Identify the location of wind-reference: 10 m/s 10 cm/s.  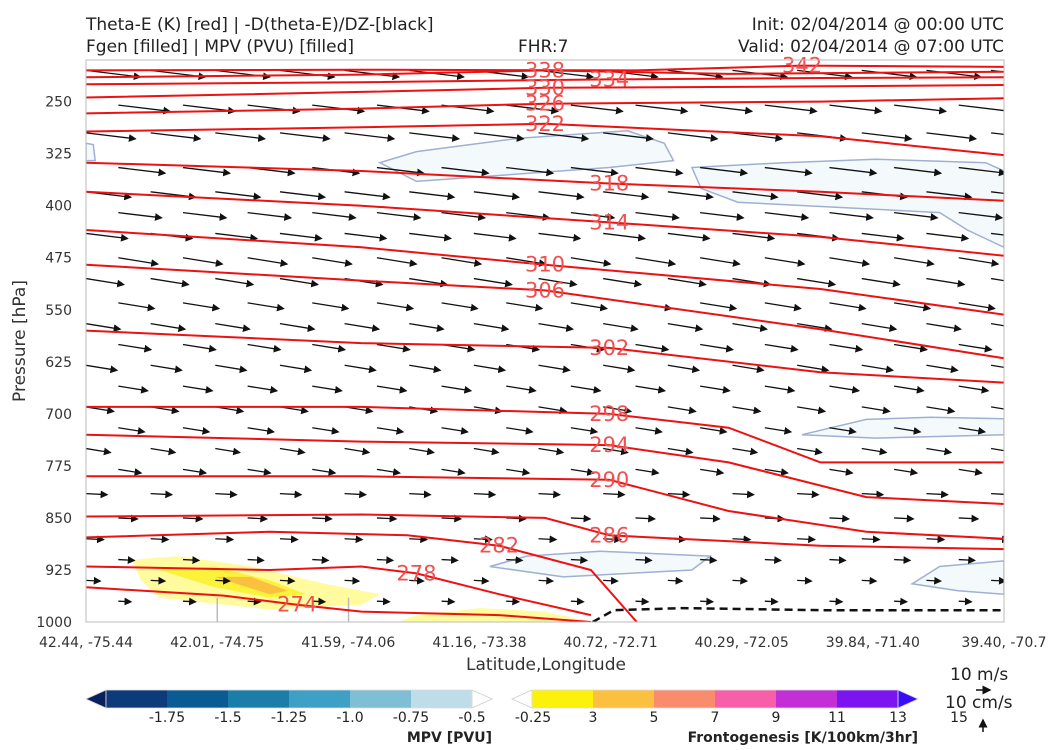
(979, 698).